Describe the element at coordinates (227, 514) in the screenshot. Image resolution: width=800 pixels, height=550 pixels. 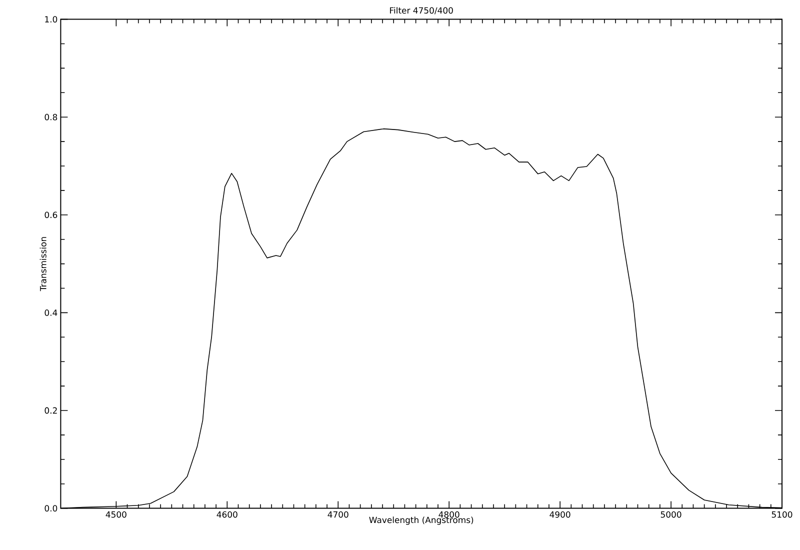
I see `x-tick-label: 4600` at that location.